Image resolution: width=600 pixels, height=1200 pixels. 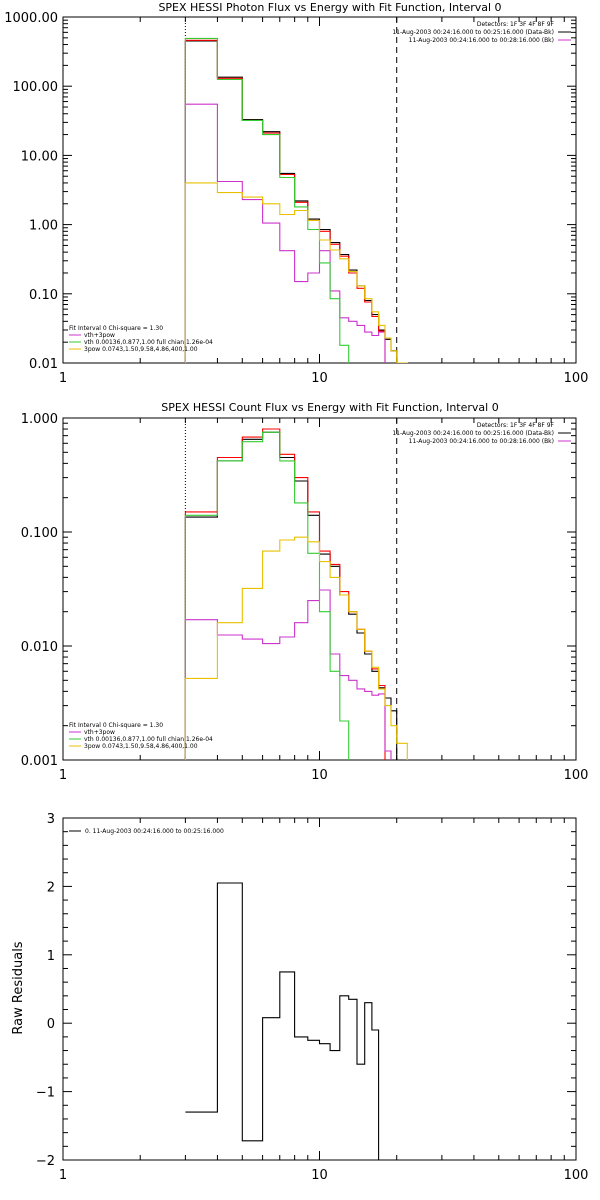 I want to click on residual-y-tick-label: 1, so click(x=51, y=956).